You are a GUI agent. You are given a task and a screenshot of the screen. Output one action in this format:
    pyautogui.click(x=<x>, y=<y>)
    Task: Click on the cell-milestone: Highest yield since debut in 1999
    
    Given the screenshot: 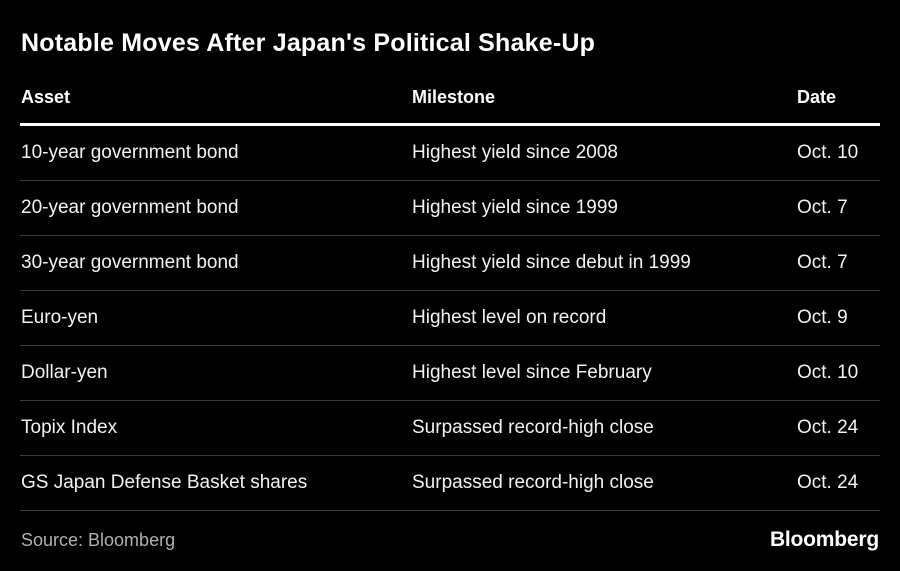 What is the action you would take?
    pyautogui.click(x=551, y=262)
    